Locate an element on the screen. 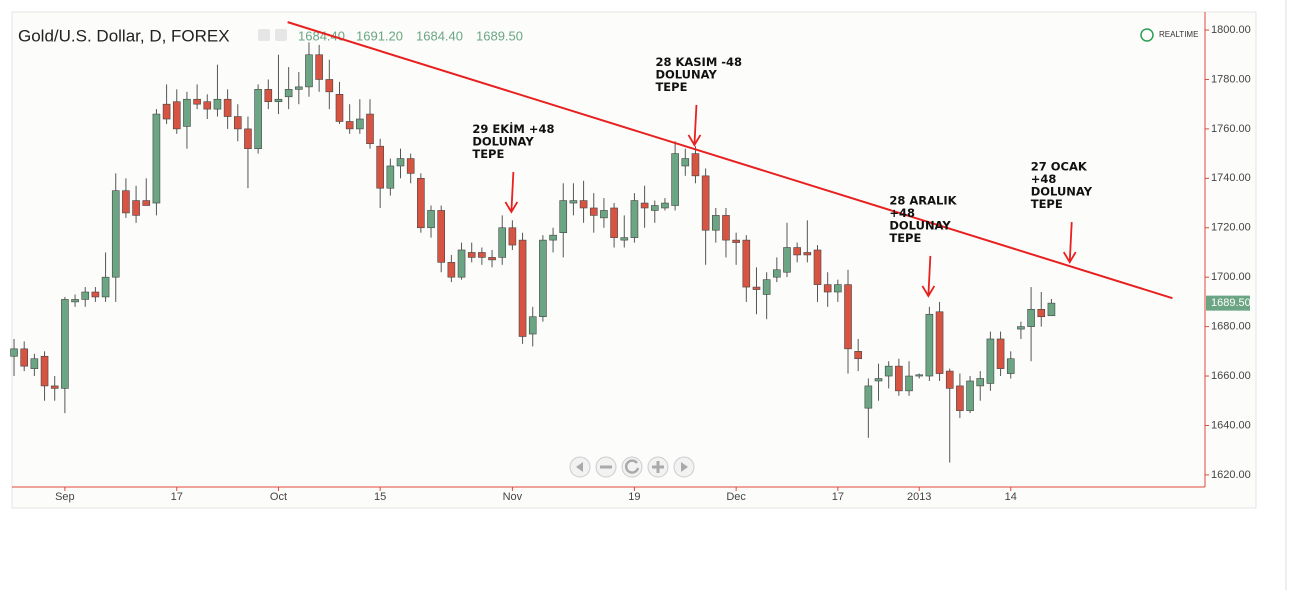 This screenshot has width=1289, height=590. y-tick-label: 1660.00 is located at coordinates (1231, 376).